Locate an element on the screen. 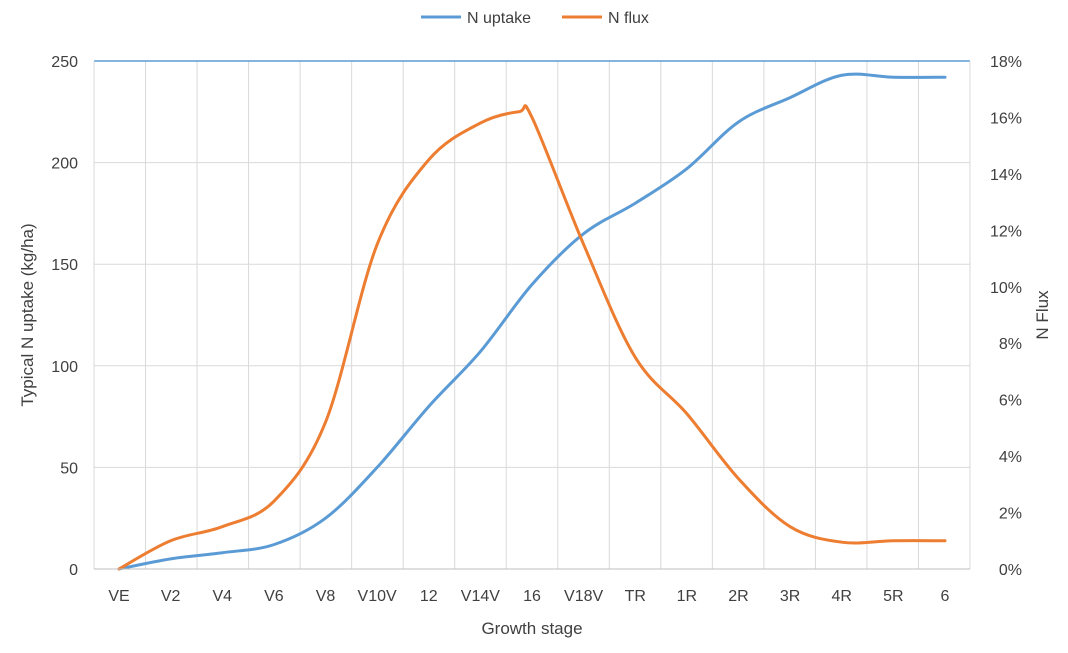 The width and height of the screenshot is (1068, 653). y2-tick-label: 0% is located at coordinates (1010, 570).